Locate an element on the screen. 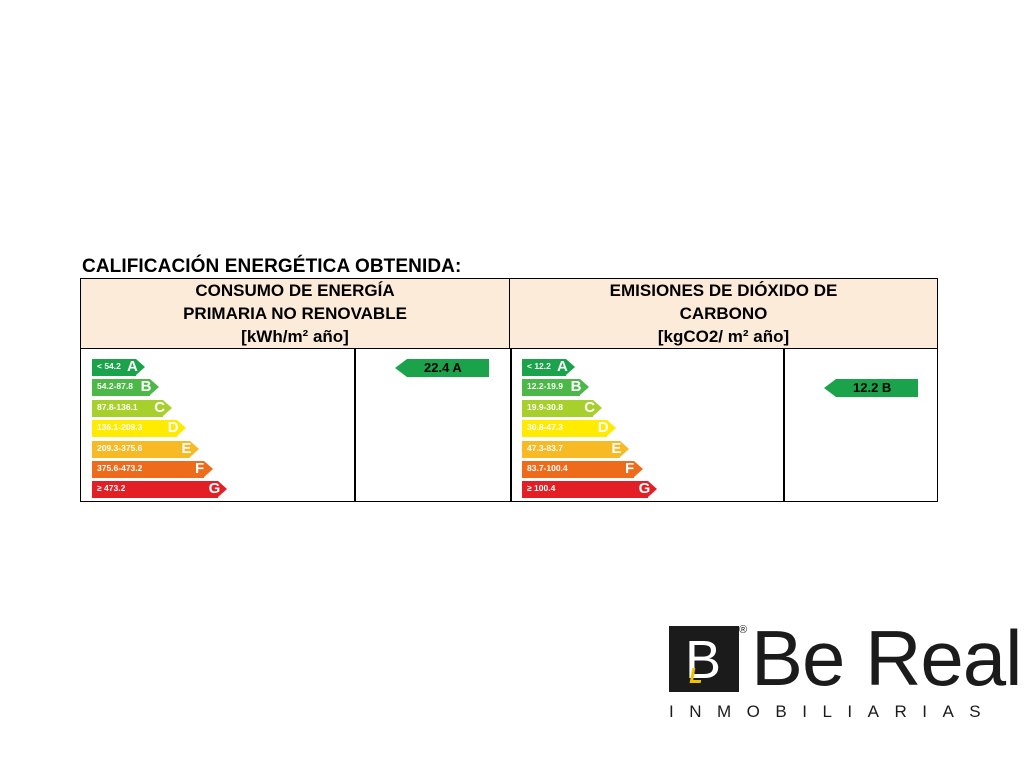  emissions-class-range: 30.8-47.3 is located at coordinates (545, 427).